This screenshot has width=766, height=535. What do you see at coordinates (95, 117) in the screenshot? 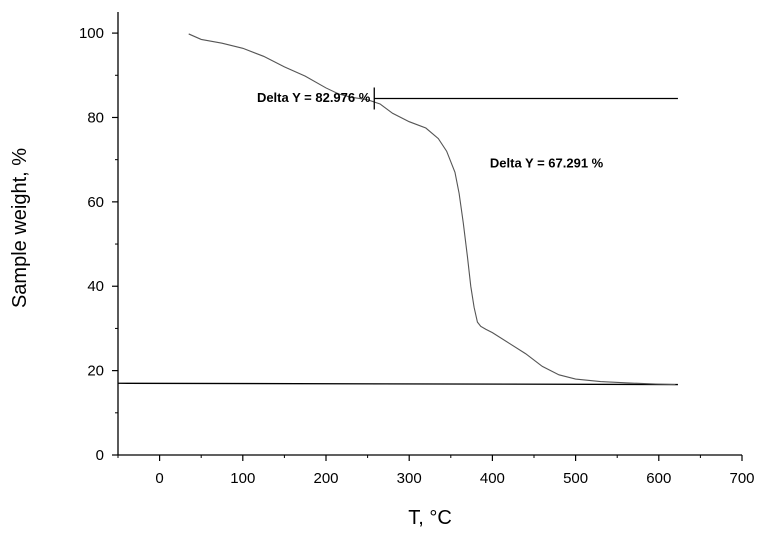
I see `y-tick-label: 80` at bounding box center [95, 117].